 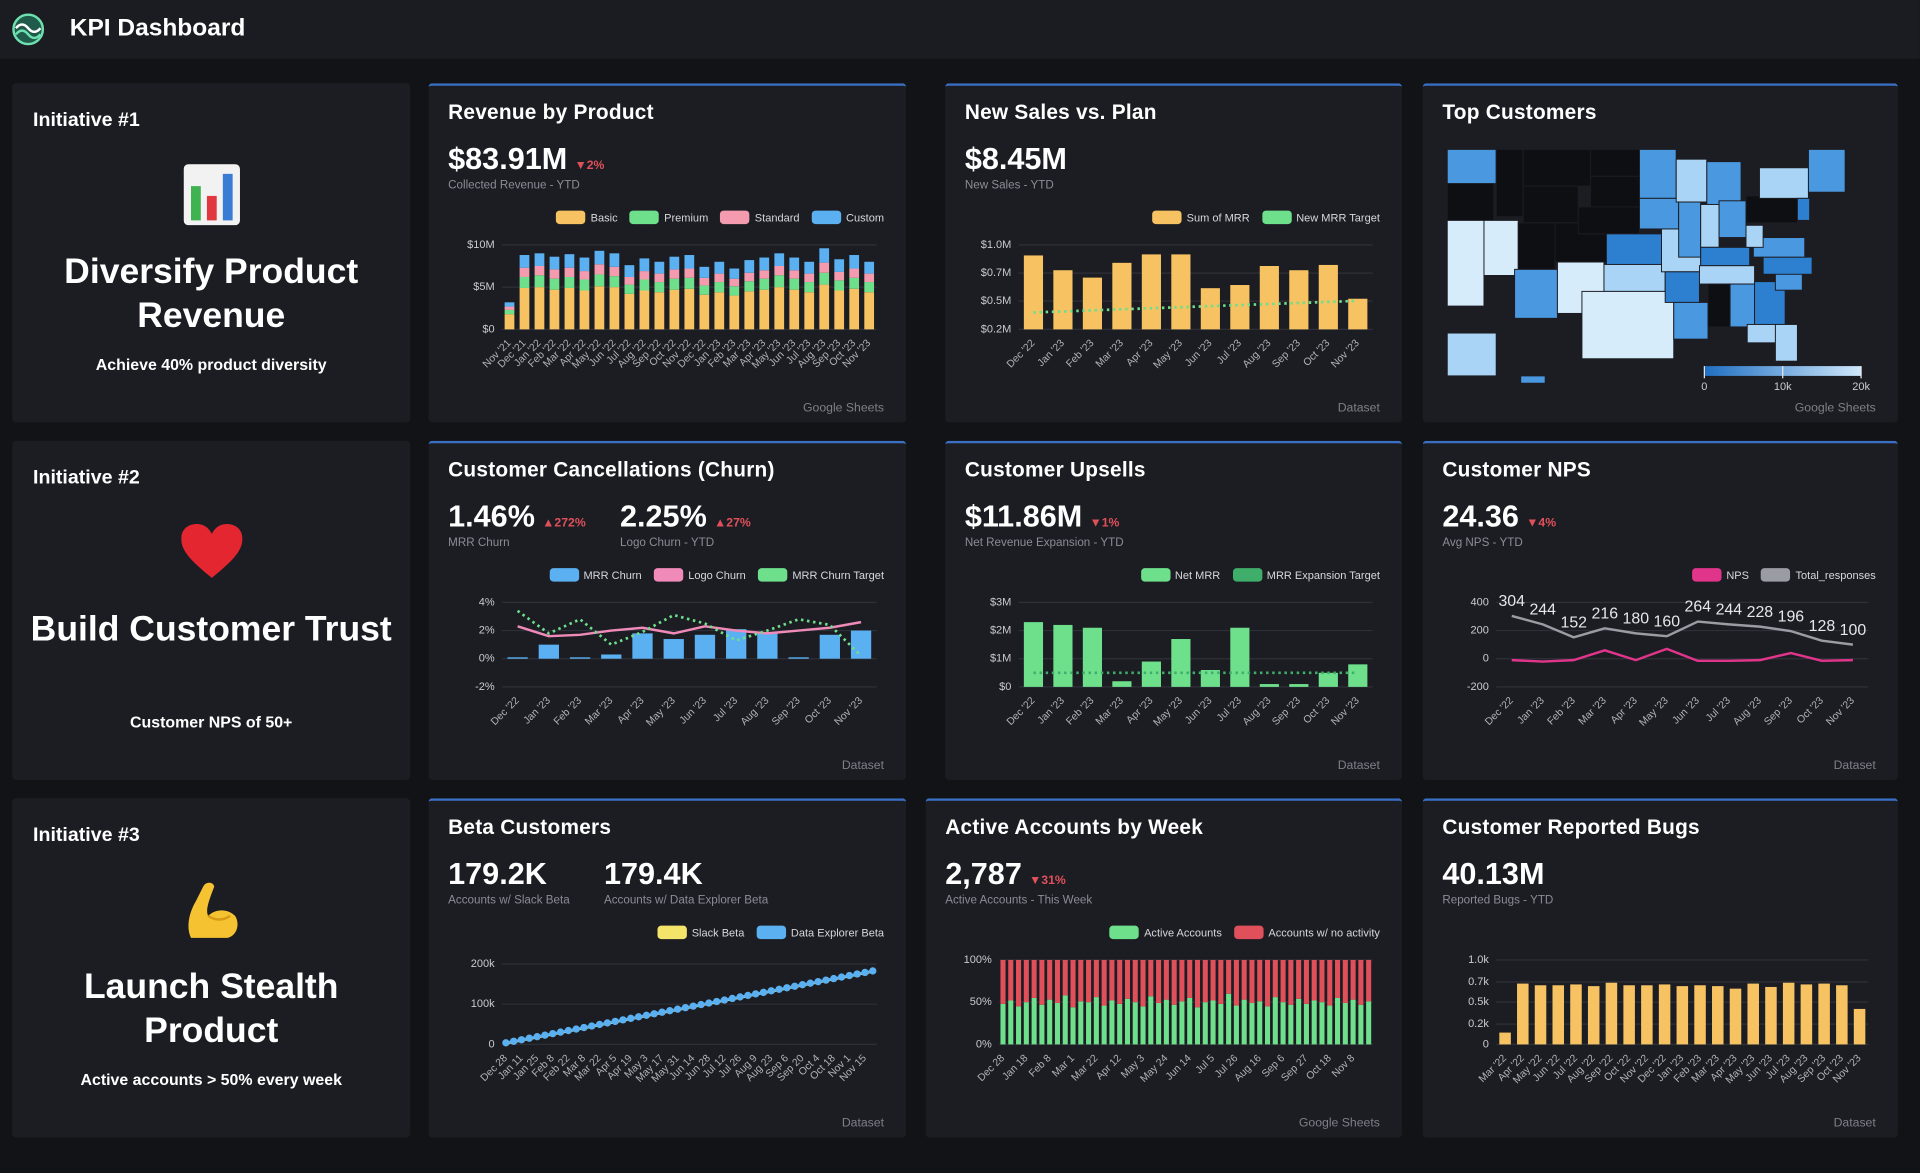 I want to click on x-tick-label: Nov '23, so click(x=849, y=711).